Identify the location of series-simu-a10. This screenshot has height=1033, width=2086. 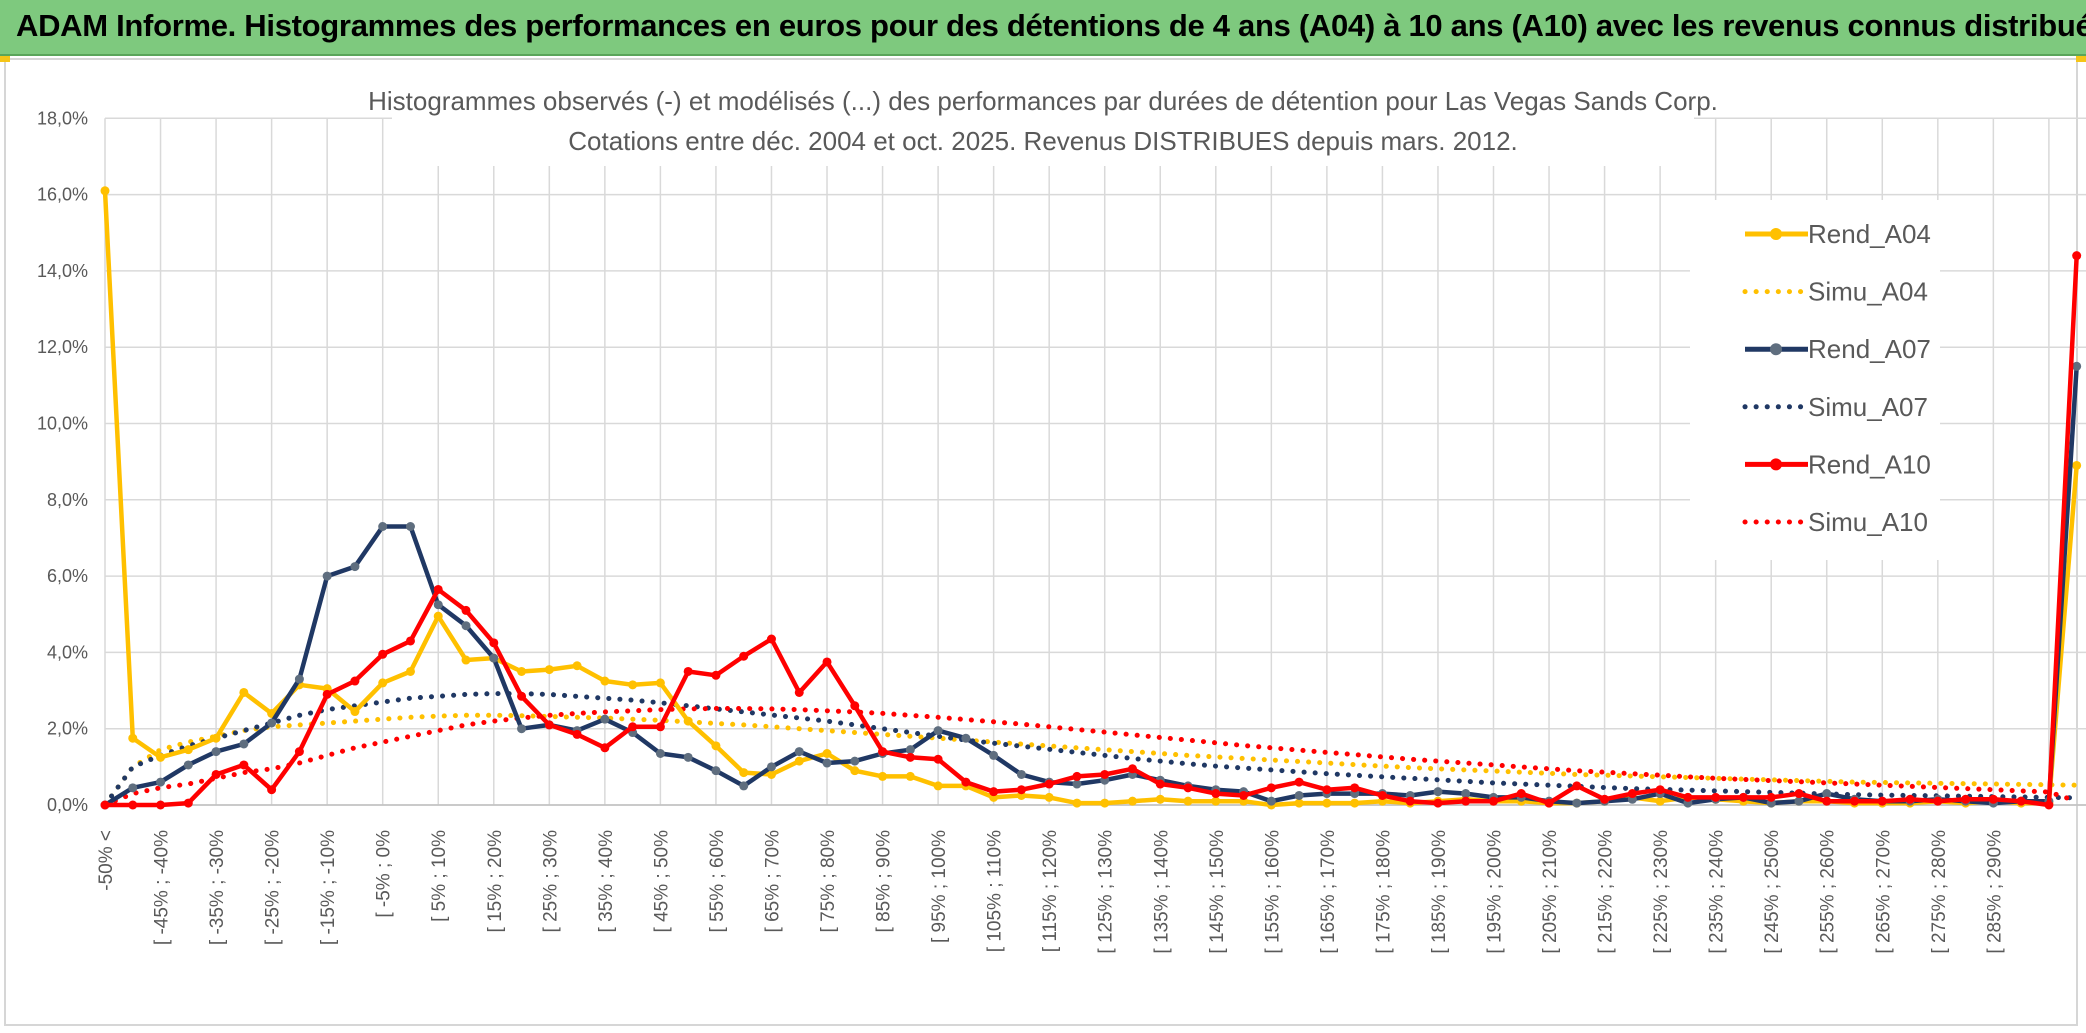
(1091, 757).